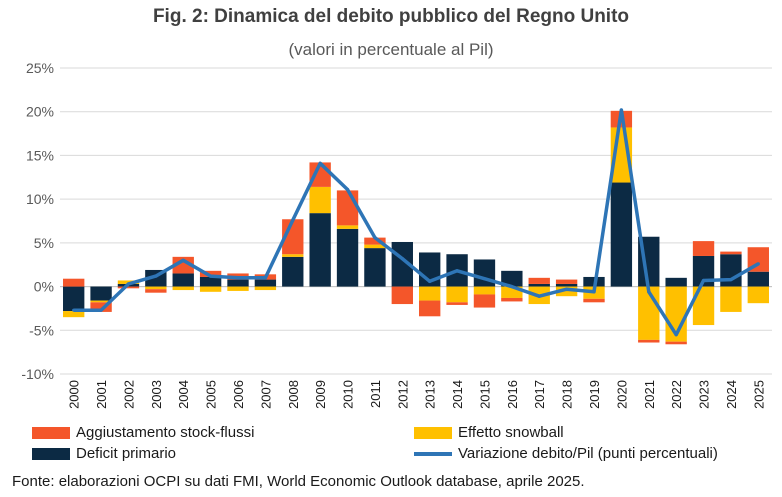  I want to click on x-tick-label: 2003, so click(156, 394).